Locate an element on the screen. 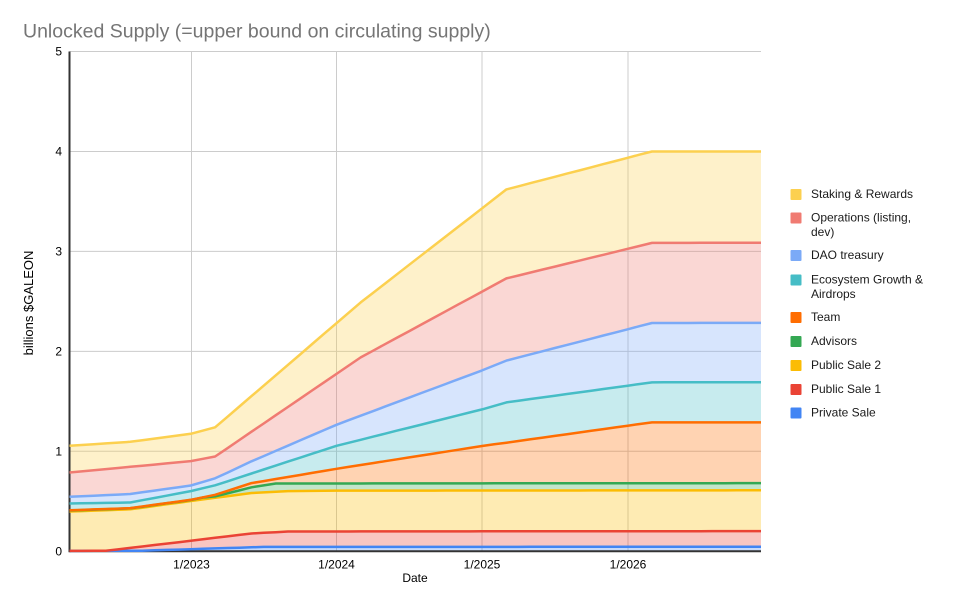 Image resolution: width=960 pixels, height=598 pixels. svg-text: Public Sale 2 is located at coordinates (846, 365).